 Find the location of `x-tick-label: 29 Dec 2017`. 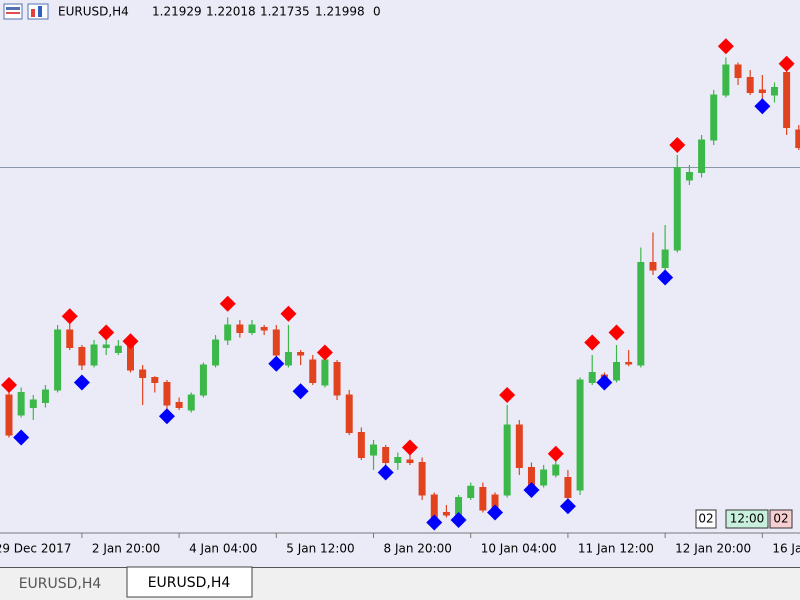

x-tick-label: 29 Dec 2017 is located at coordinates (35, 549).